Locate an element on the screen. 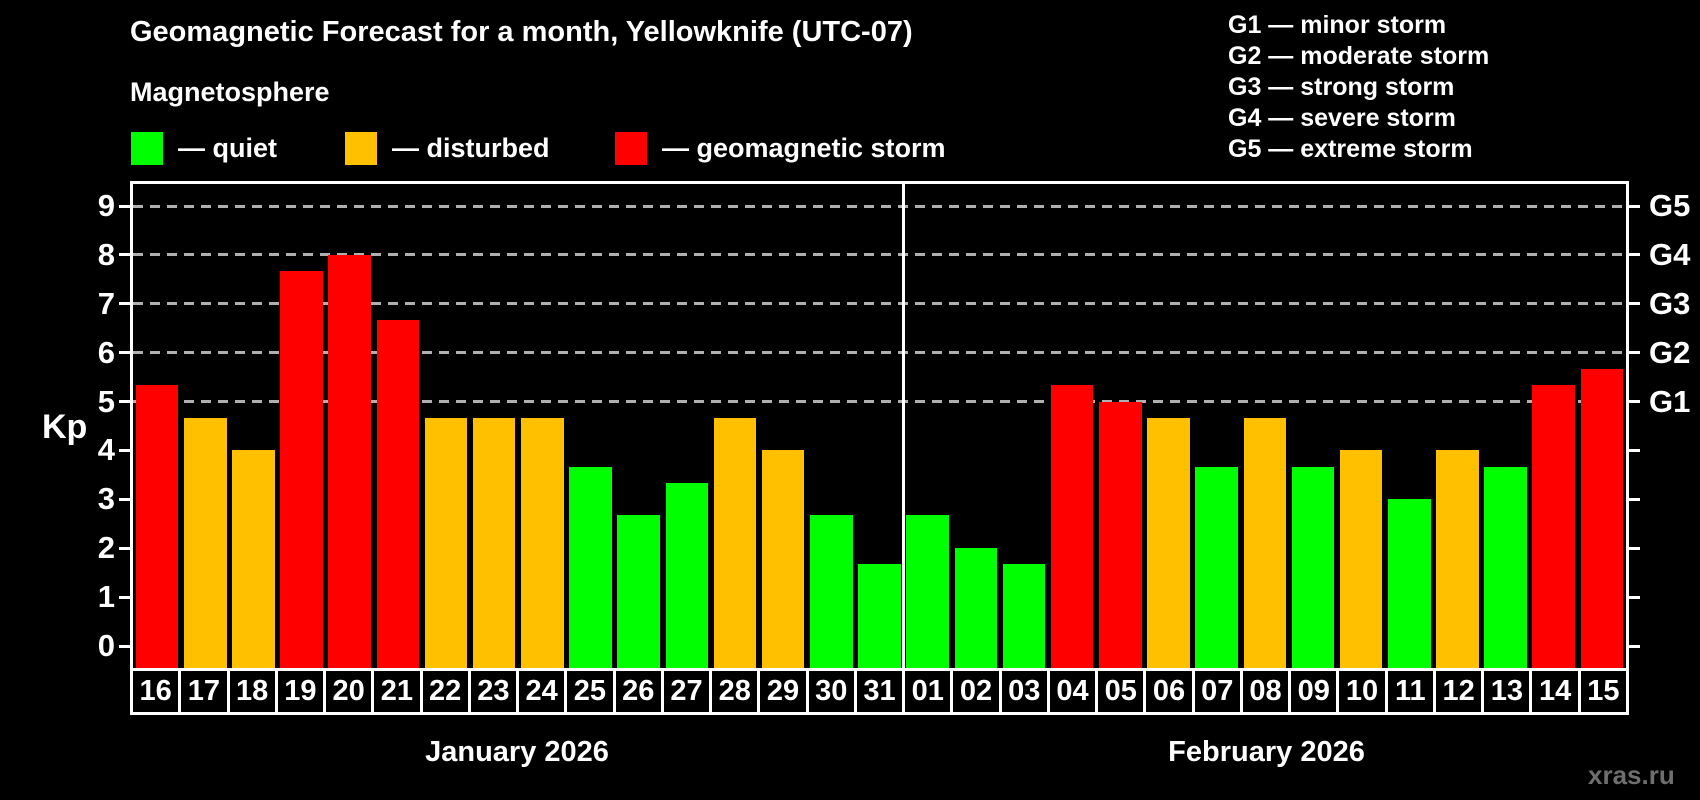 The image size is (1700, 800). day-label-feb-08: 08 is located at coordinates (1265, 691).